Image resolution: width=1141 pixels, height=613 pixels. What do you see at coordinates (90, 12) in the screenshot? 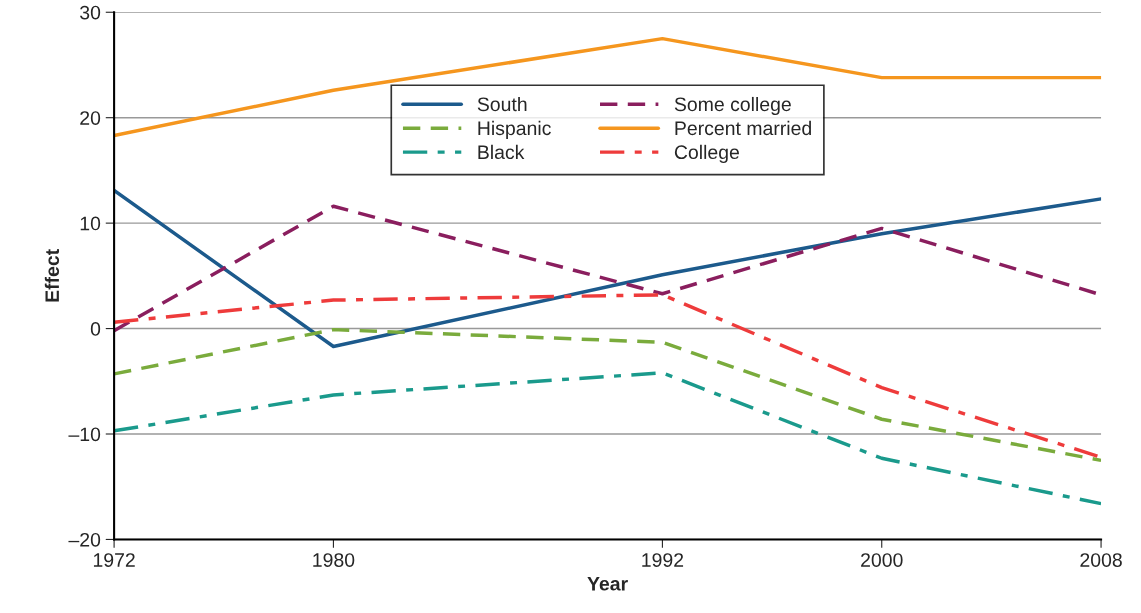
I see `y-tick-label: 30` at bounding box center [90, 12].